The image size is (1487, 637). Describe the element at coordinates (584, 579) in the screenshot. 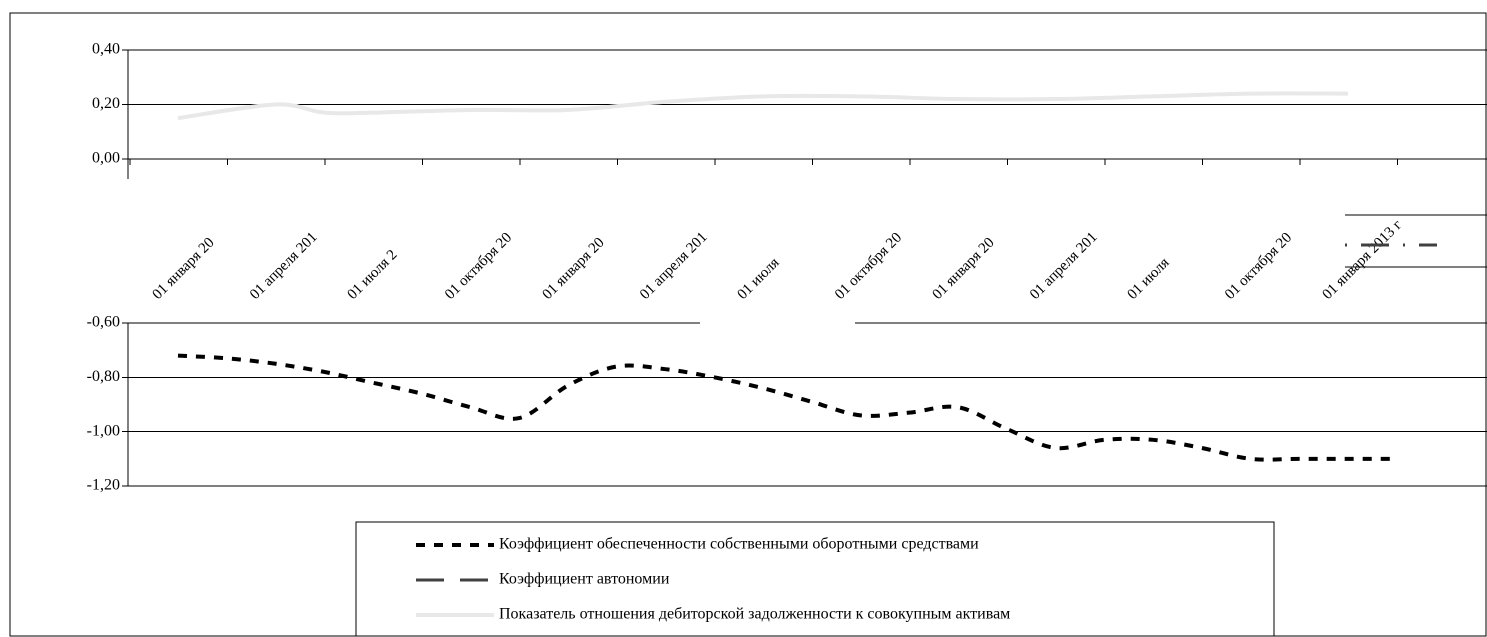

I see `legend-label-1: Коэффициент автономии` at that location.